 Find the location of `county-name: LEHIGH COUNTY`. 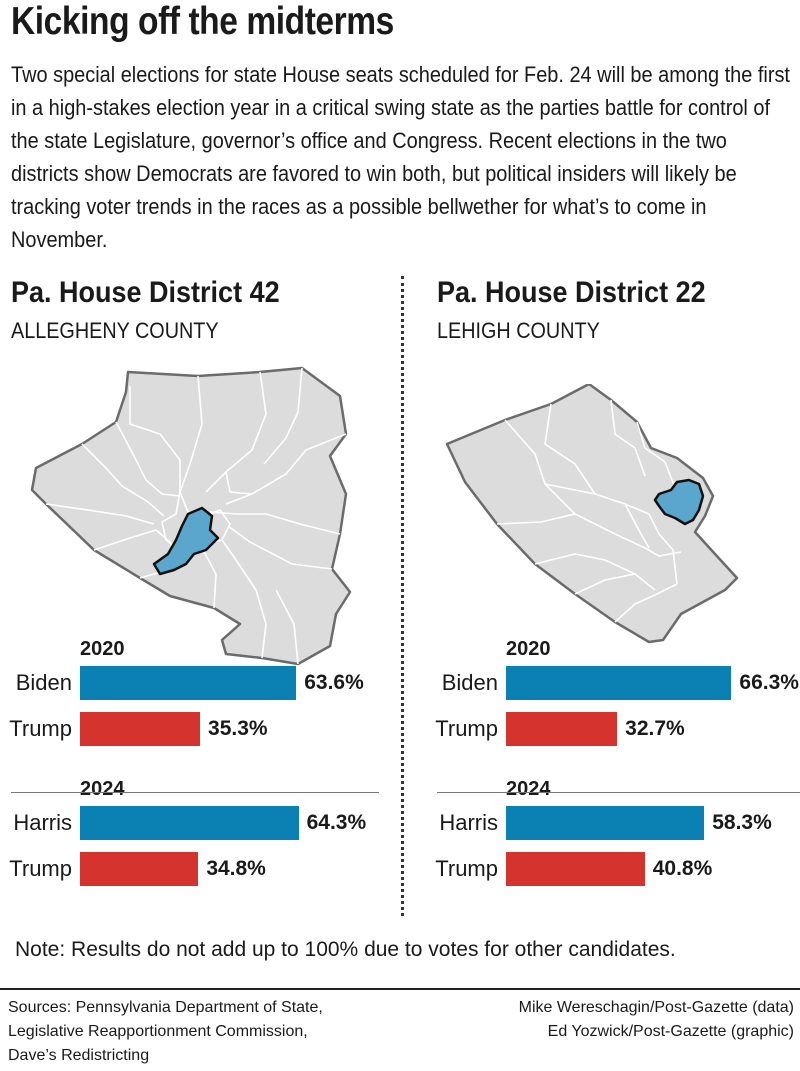

county-name: LEHIGH COUNTY is located at coordinates (518, 330).